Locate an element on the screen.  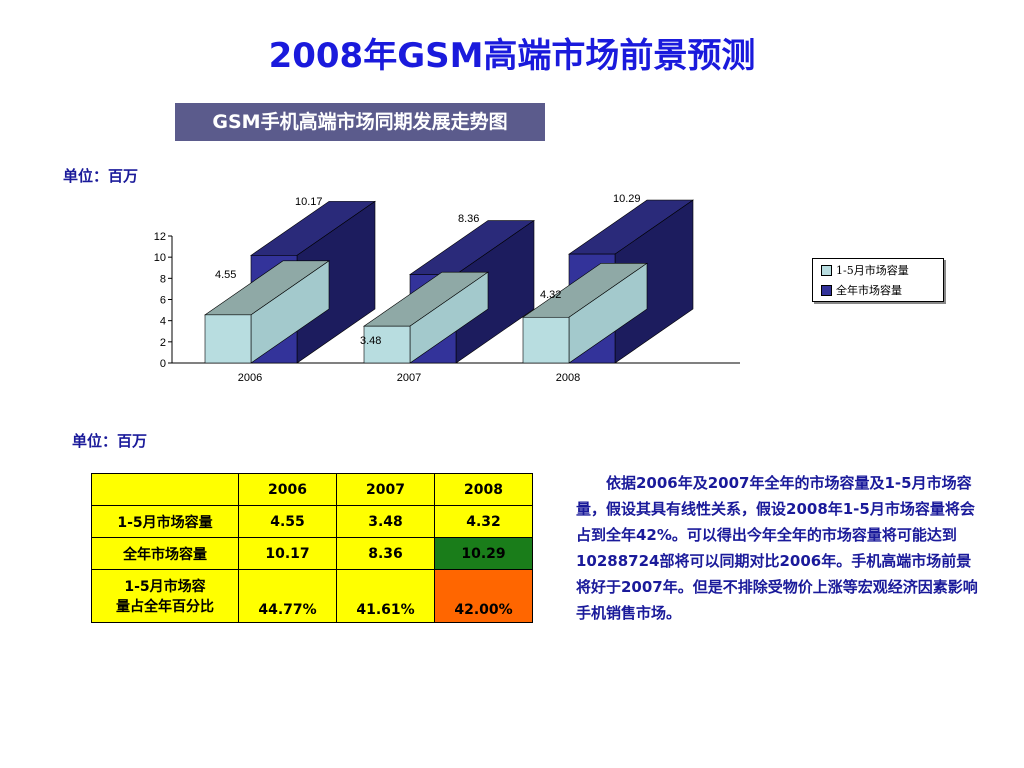
data-label-series1: 4.32 is located at coordinates (550, 295).